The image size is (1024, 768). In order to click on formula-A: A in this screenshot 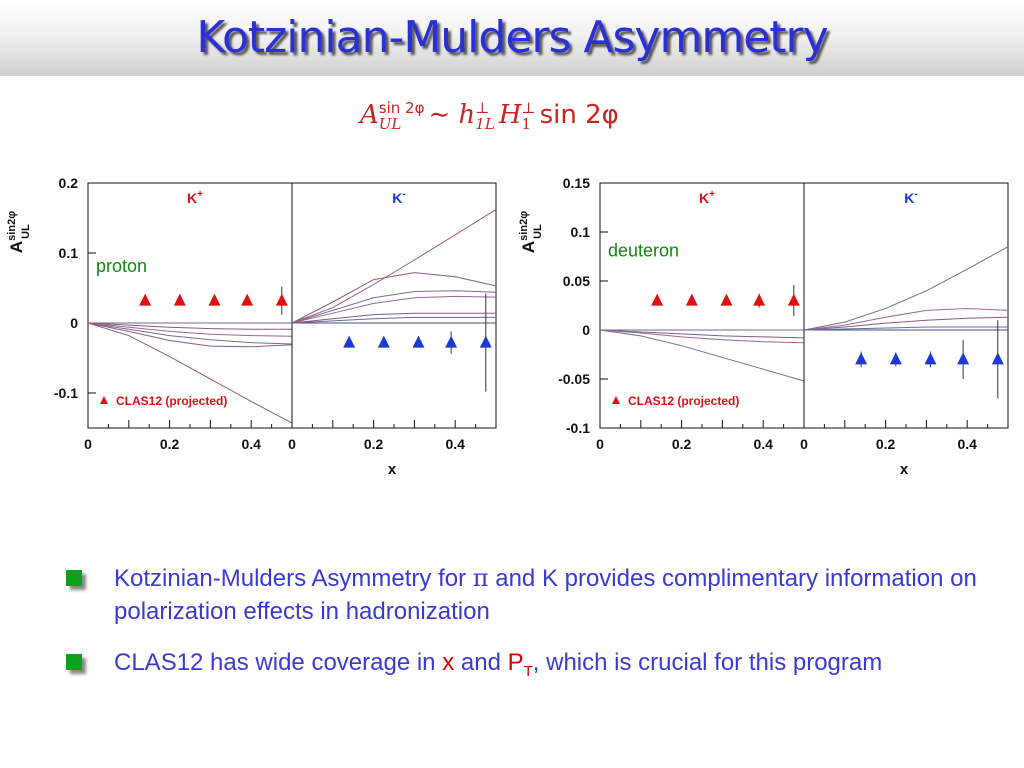, I will do `click(369, 115)`.